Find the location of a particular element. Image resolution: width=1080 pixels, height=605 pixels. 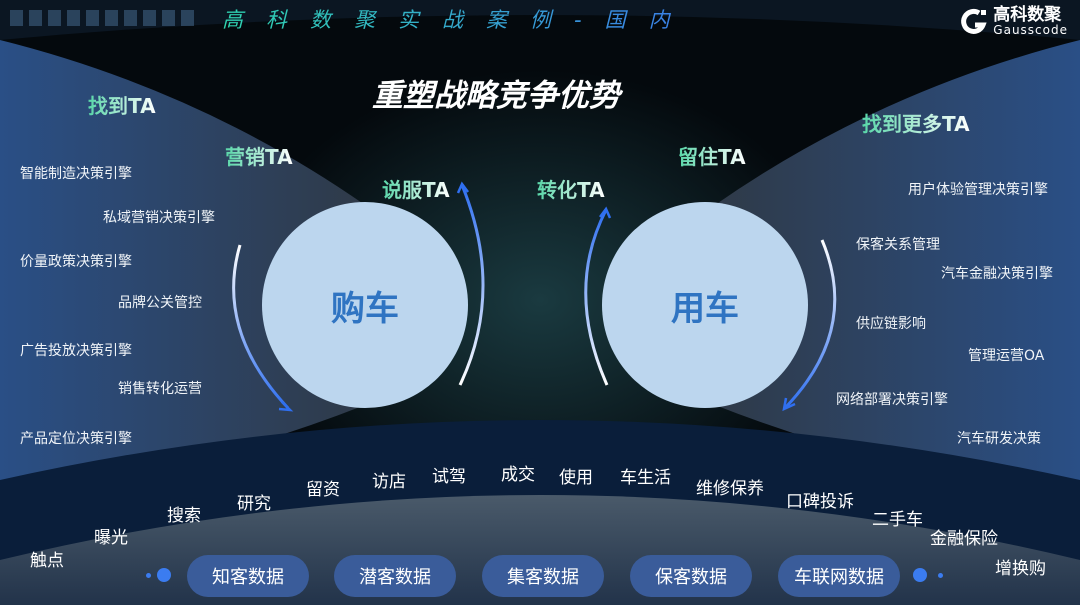

engine-item: 品牌公关管控 is located at coordinates (160, 303).